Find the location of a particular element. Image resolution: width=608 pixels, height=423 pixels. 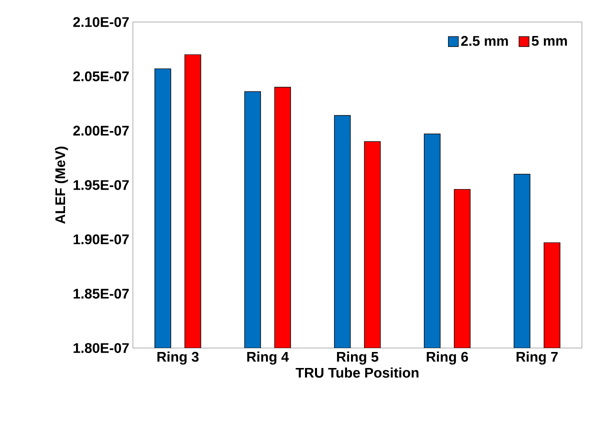

y-tick-label: 1.90E-07 is located at coordinates (101, 239).